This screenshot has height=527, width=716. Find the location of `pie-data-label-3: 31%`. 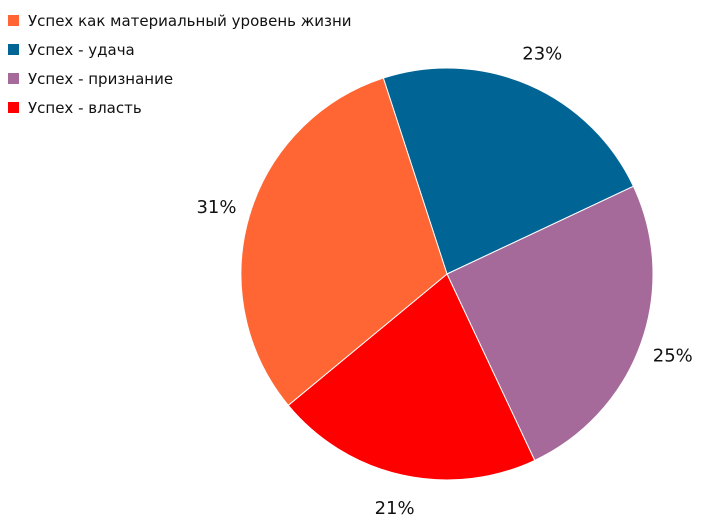

pie-data-label-3: 31% is located at coordinates (216, 207).